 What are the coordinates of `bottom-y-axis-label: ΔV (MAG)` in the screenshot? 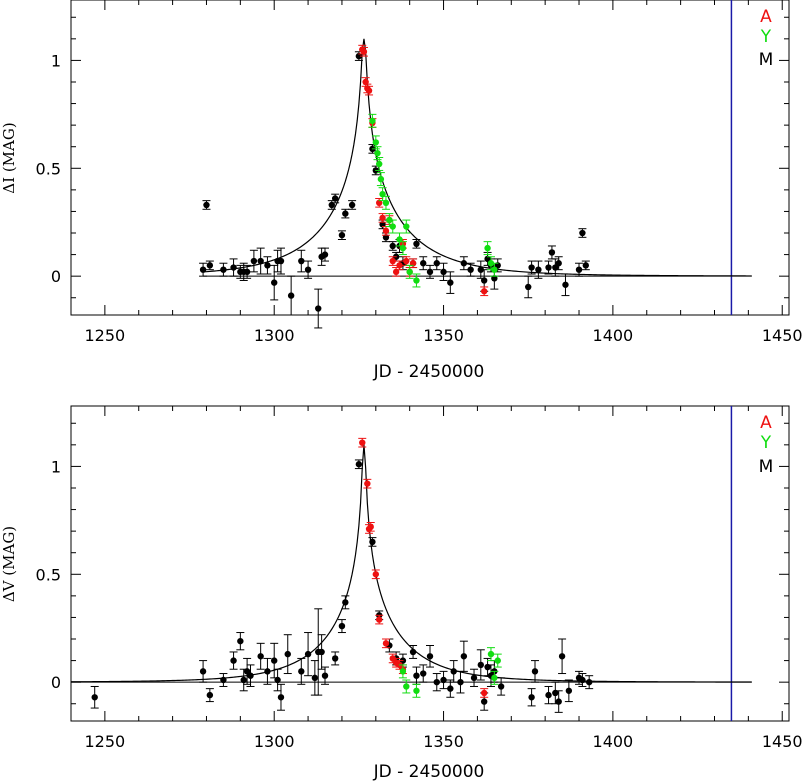 It's located at (9, 564).